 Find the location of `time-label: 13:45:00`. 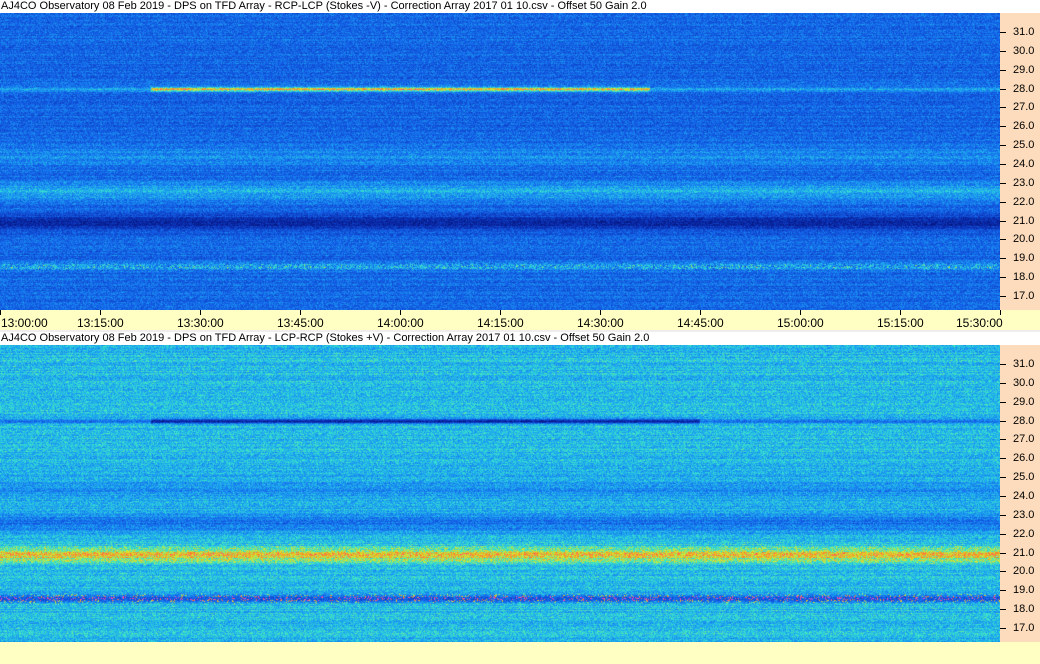

time-label: 13:45:00 is located at coordinates (300, 323).